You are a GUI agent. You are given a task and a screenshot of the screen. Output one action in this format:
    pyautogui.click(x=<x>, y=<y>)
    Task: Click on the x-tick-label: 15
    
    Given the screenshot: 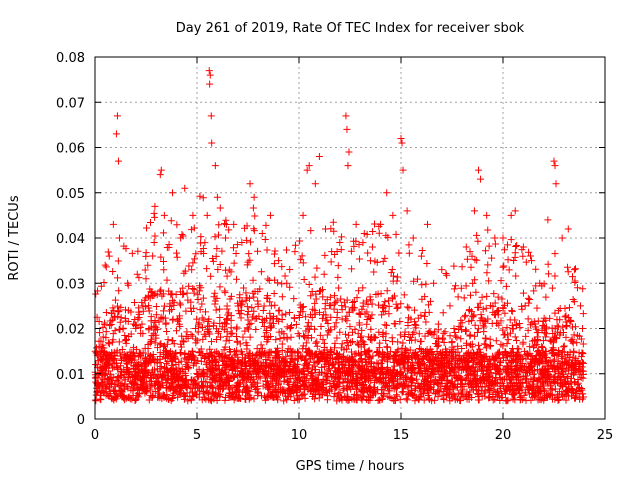 What is the action you would take?
    pyautogui.click(x=401, y=435)
    